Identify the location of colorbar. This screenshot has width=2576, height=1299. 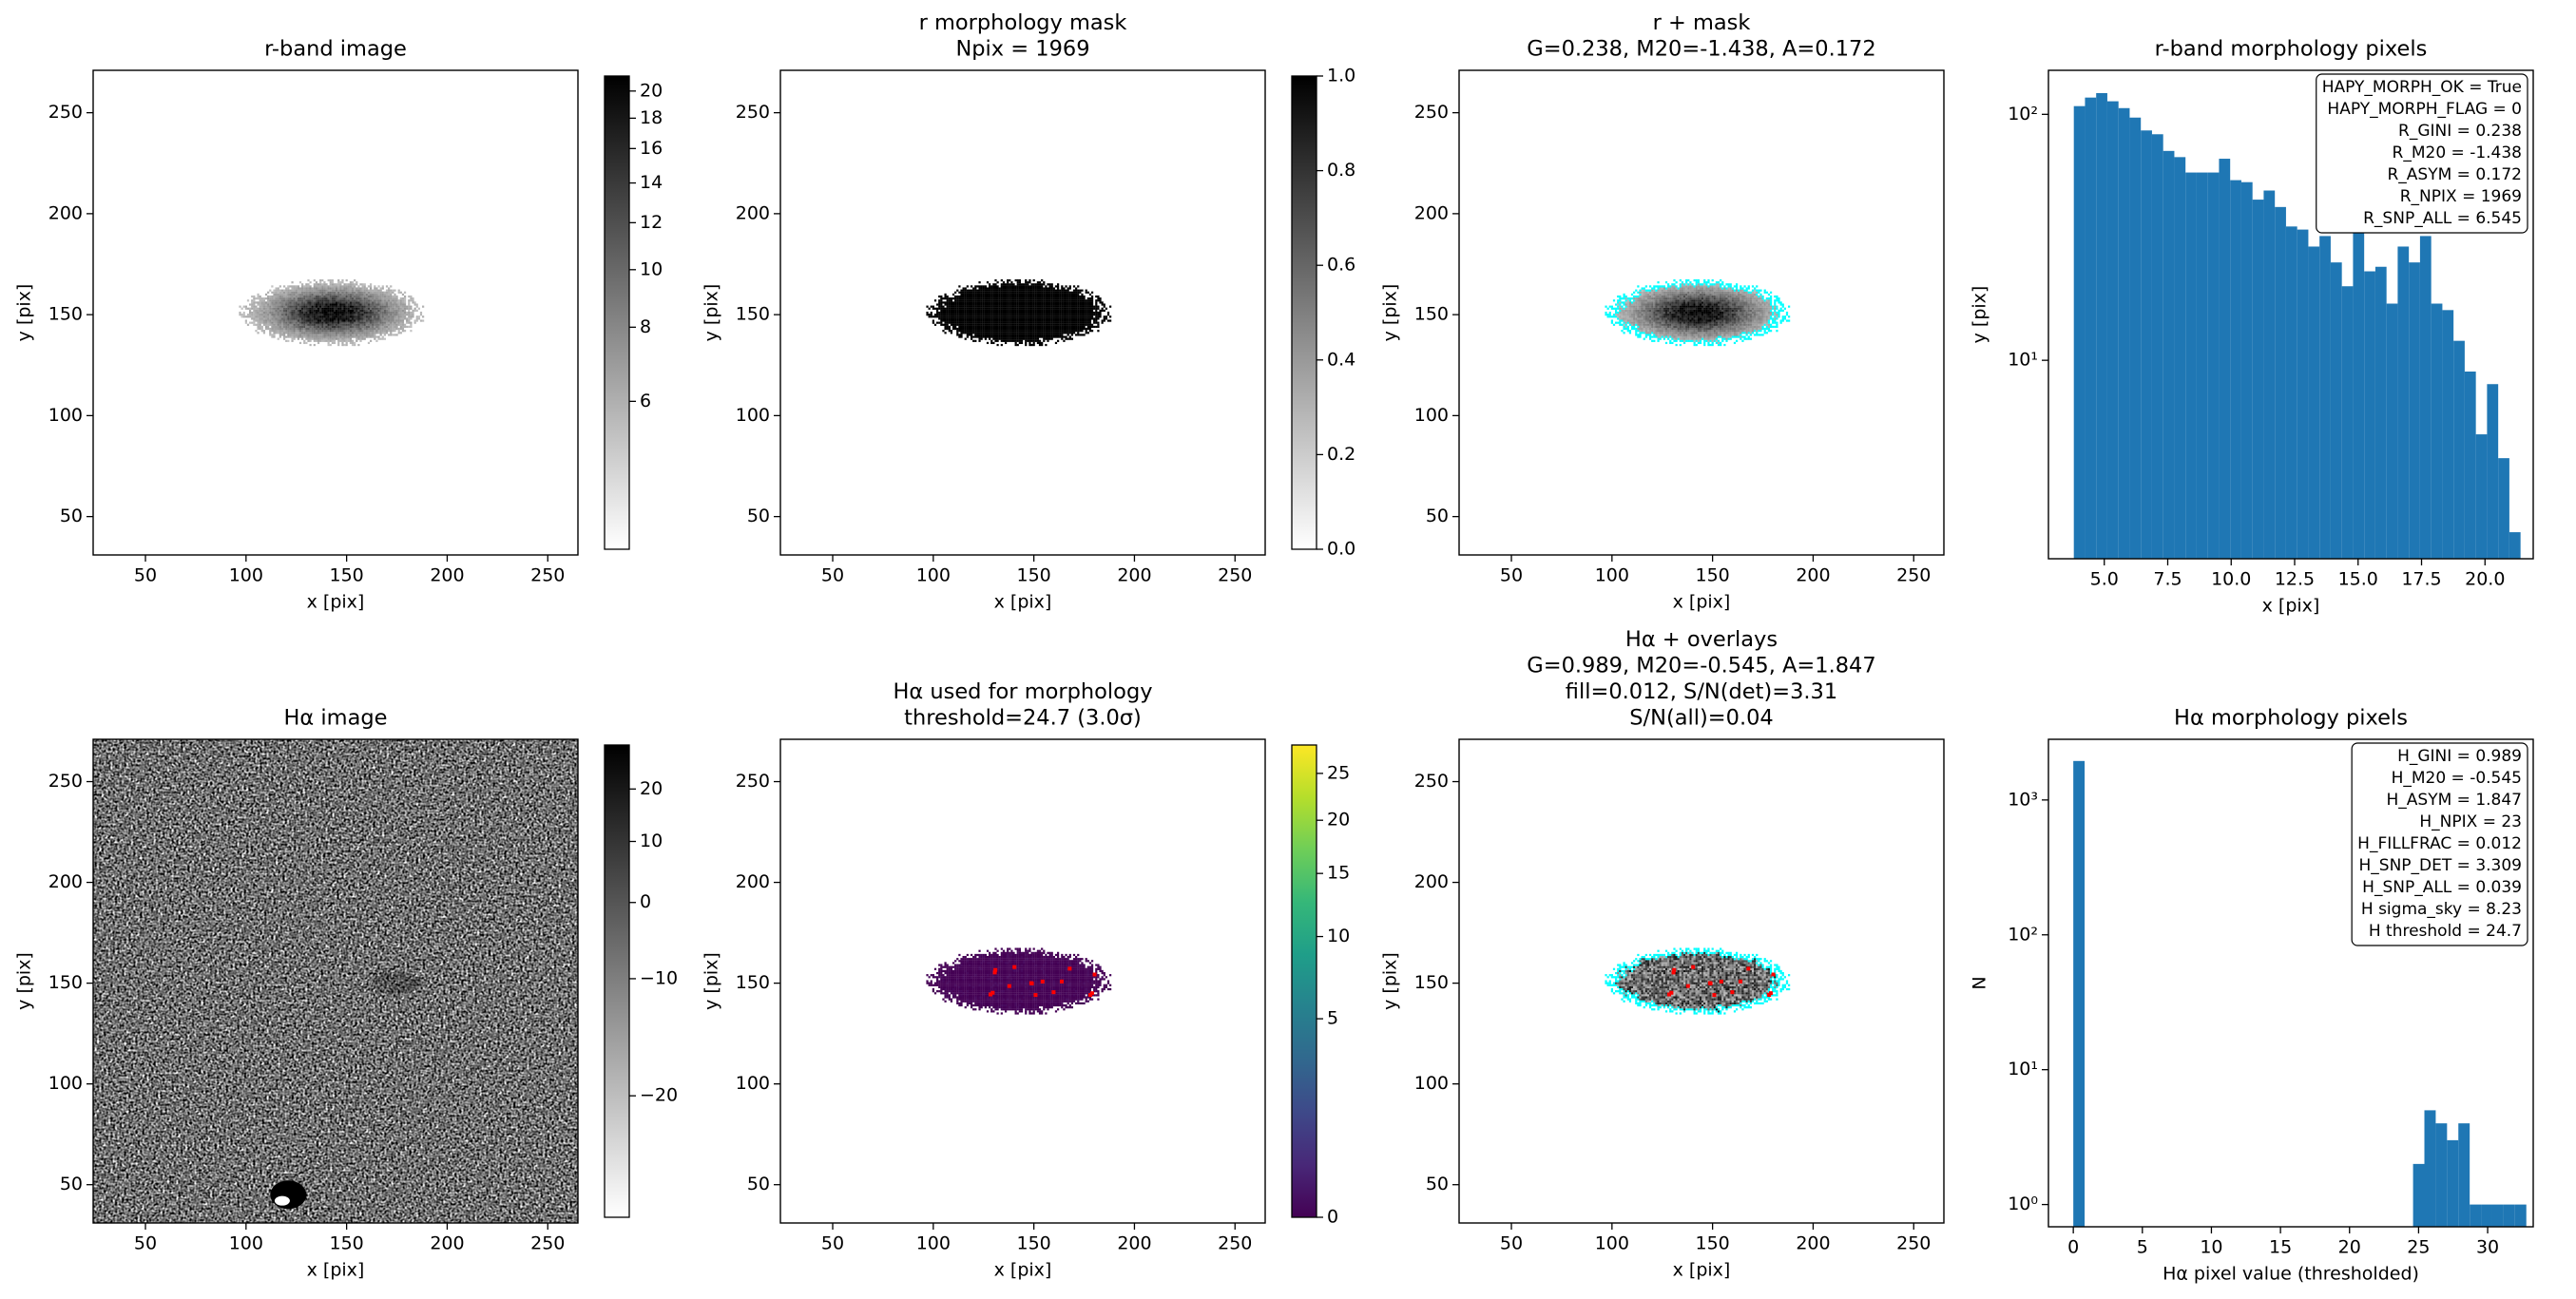
(617, 312).